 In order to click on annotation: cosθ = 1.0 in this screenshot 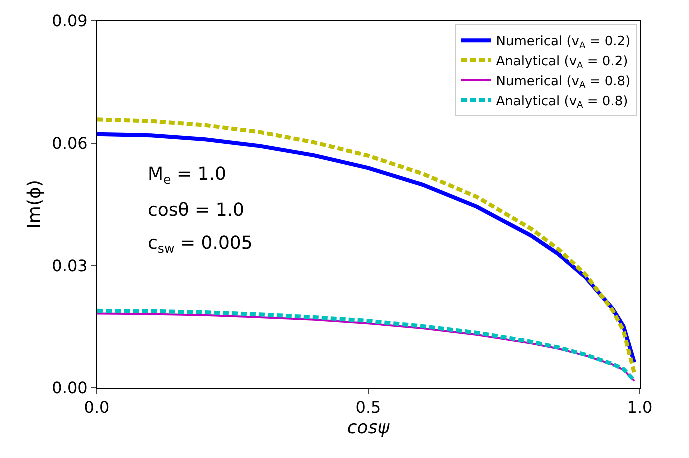, I will do `click(196, 210)`.